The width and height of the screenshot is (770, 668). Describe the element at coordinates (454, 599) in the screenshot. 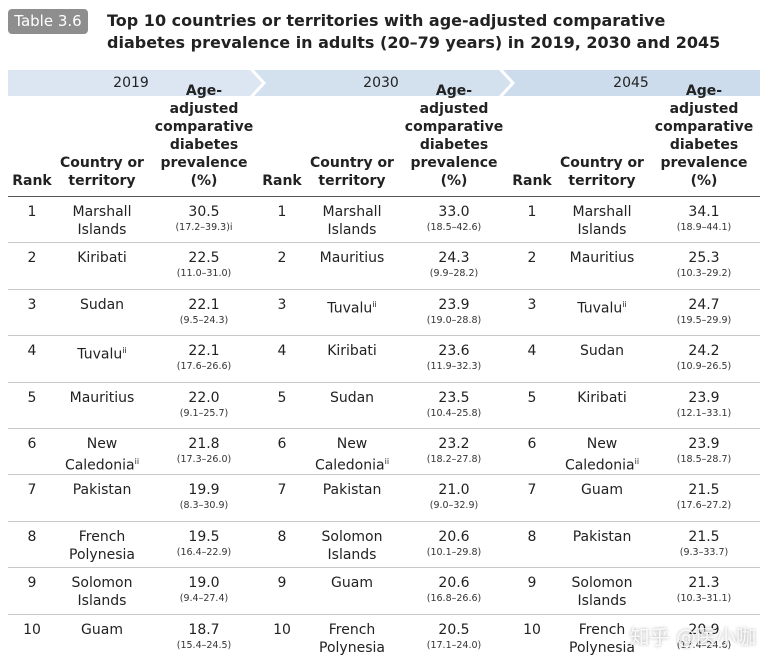

I see `confidence-interval: (16.8–26.6)` at that location.